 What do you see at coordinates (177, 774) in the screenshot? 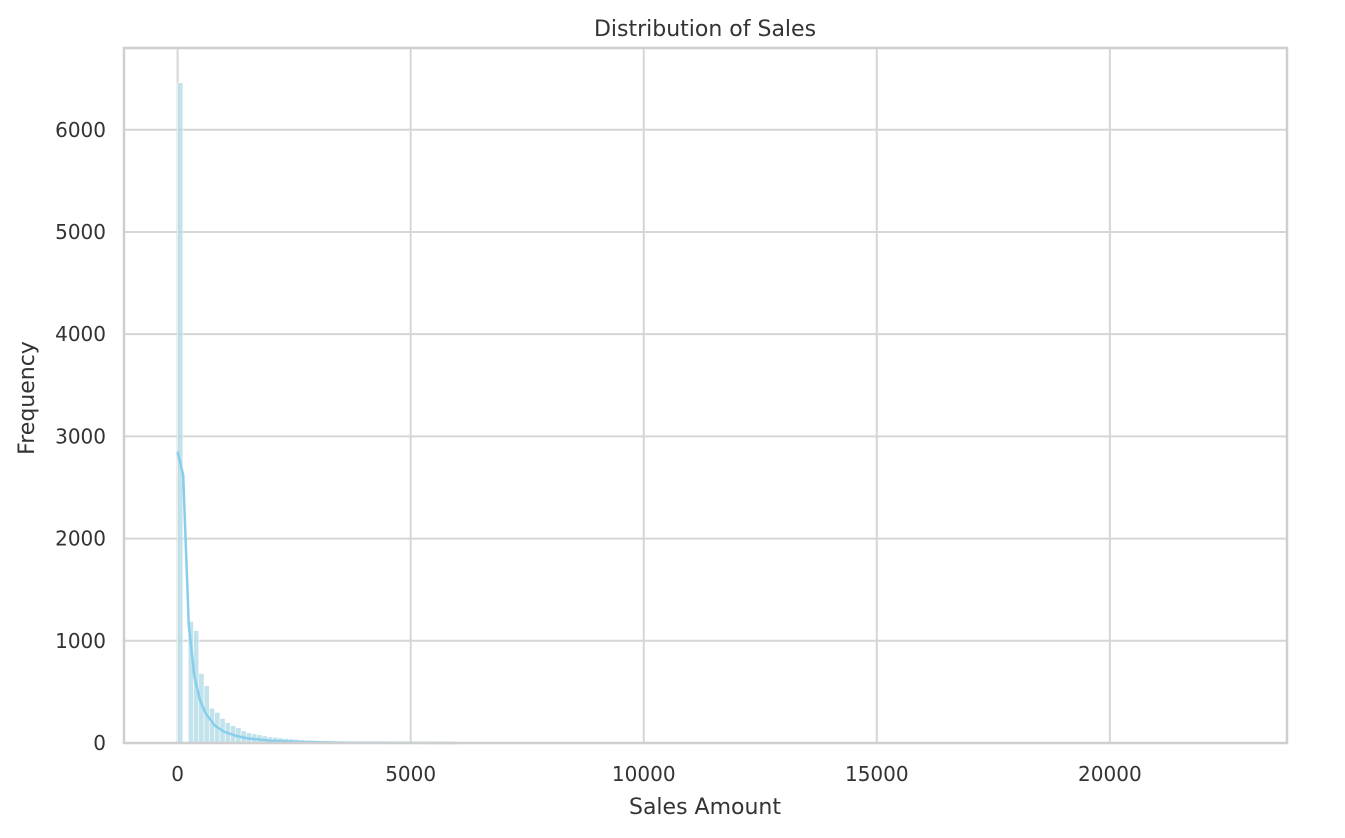
I see `x-tick-label: 0` at bounding box center [177, 774].